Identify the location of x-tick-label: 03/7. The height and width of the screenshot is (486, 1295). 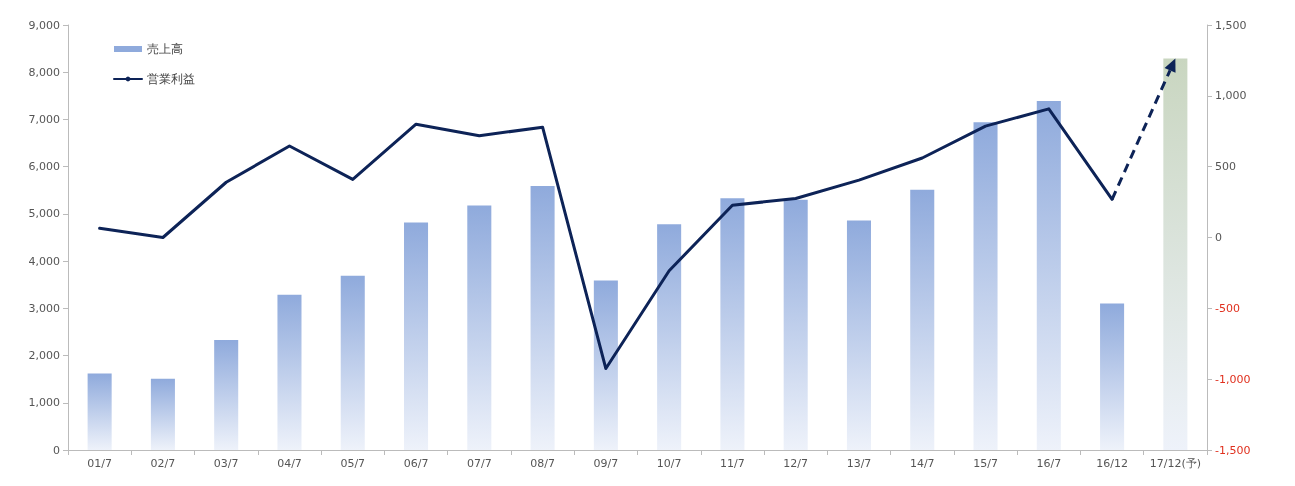
(226, 463).